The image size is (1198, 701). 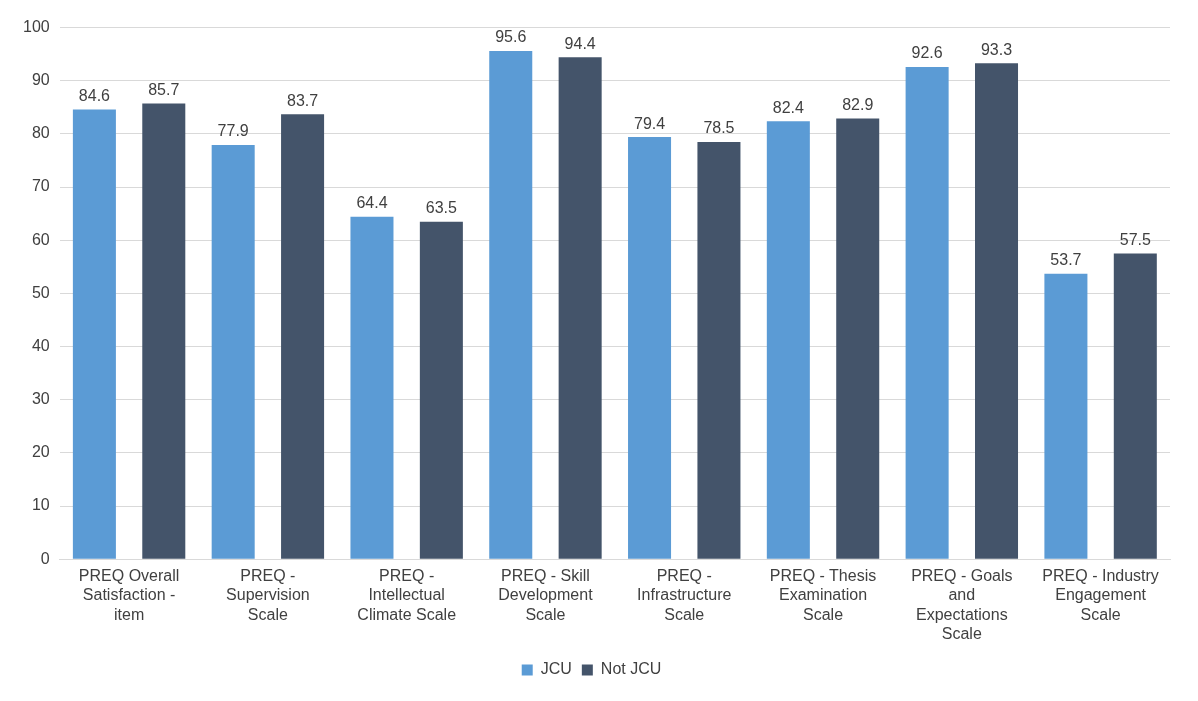 What do you see at coordinates (407, 595) in the screenshot?
I see `x-tick-label: PREQ - Intellectual Climate Scale` at bounding box center [407, 595].